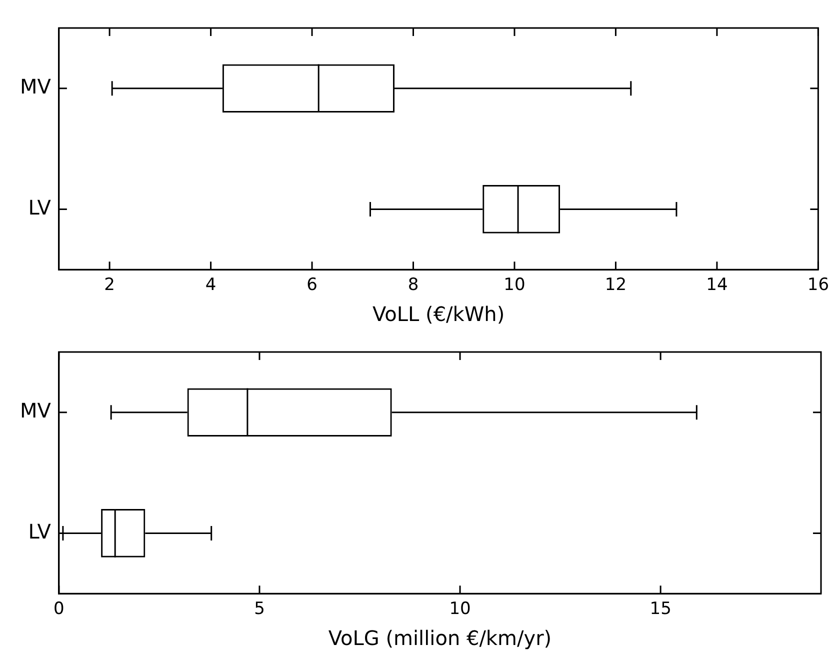  I want to click on x-tick-label: 2, so click(109, 285).